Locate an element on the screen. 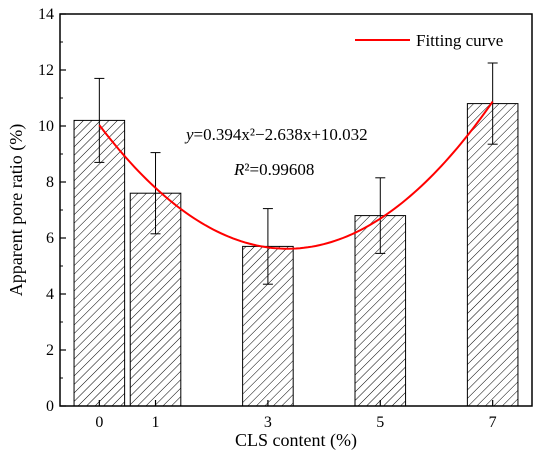  x-tick-label: 0 is located at coordinates (99, 422).